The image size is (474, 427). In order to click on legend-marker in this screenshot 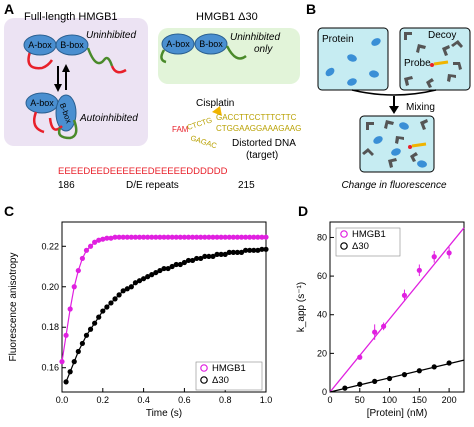, I will do `click(344, 234)`.